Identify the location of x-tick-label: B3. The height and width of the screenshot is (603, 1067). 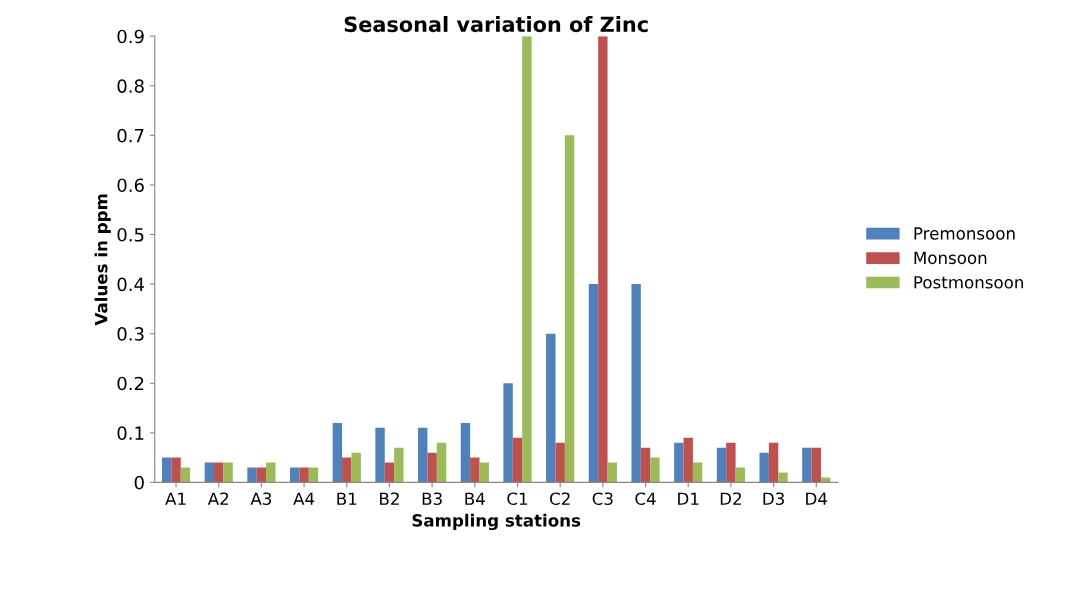
(432, 499).